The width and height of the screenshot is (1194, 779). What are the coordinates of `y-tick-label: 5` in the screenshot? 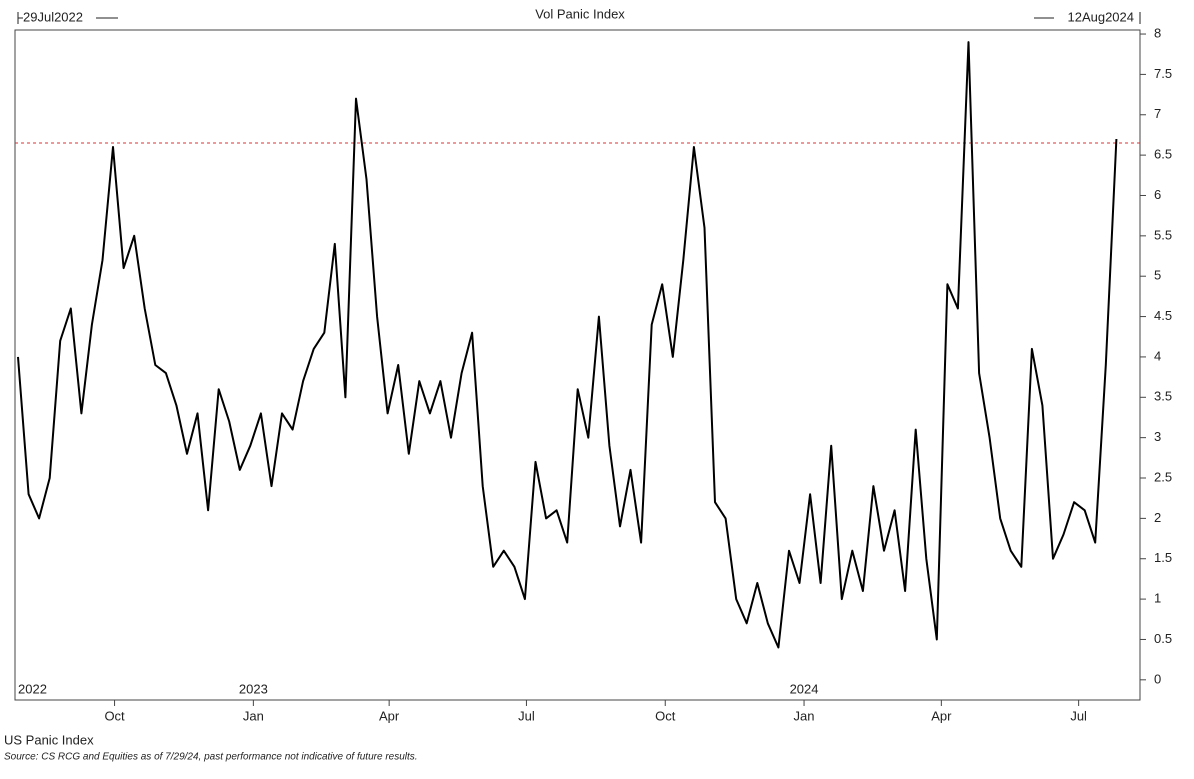 It's located at (1157, 275).